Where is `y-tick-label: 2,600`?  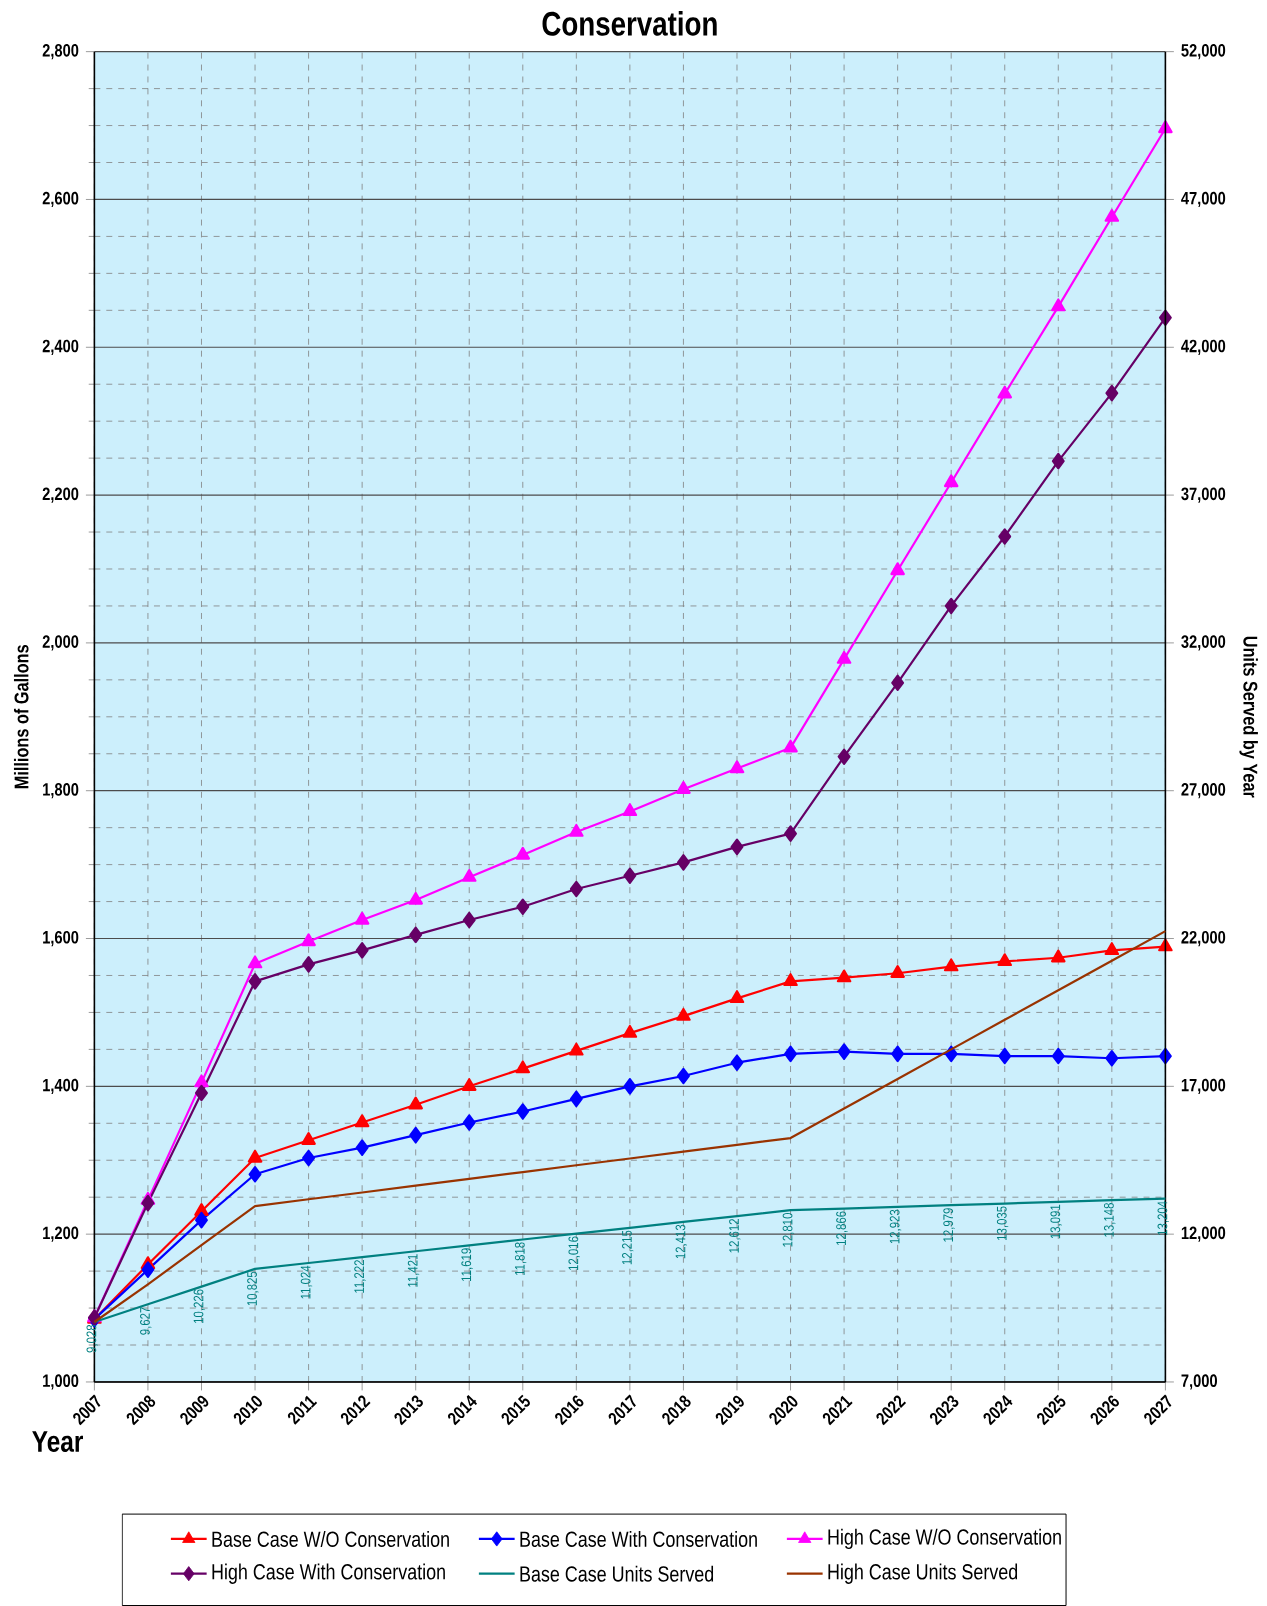
y-tick-label: 2,600 is located at coordinates (60, 199).